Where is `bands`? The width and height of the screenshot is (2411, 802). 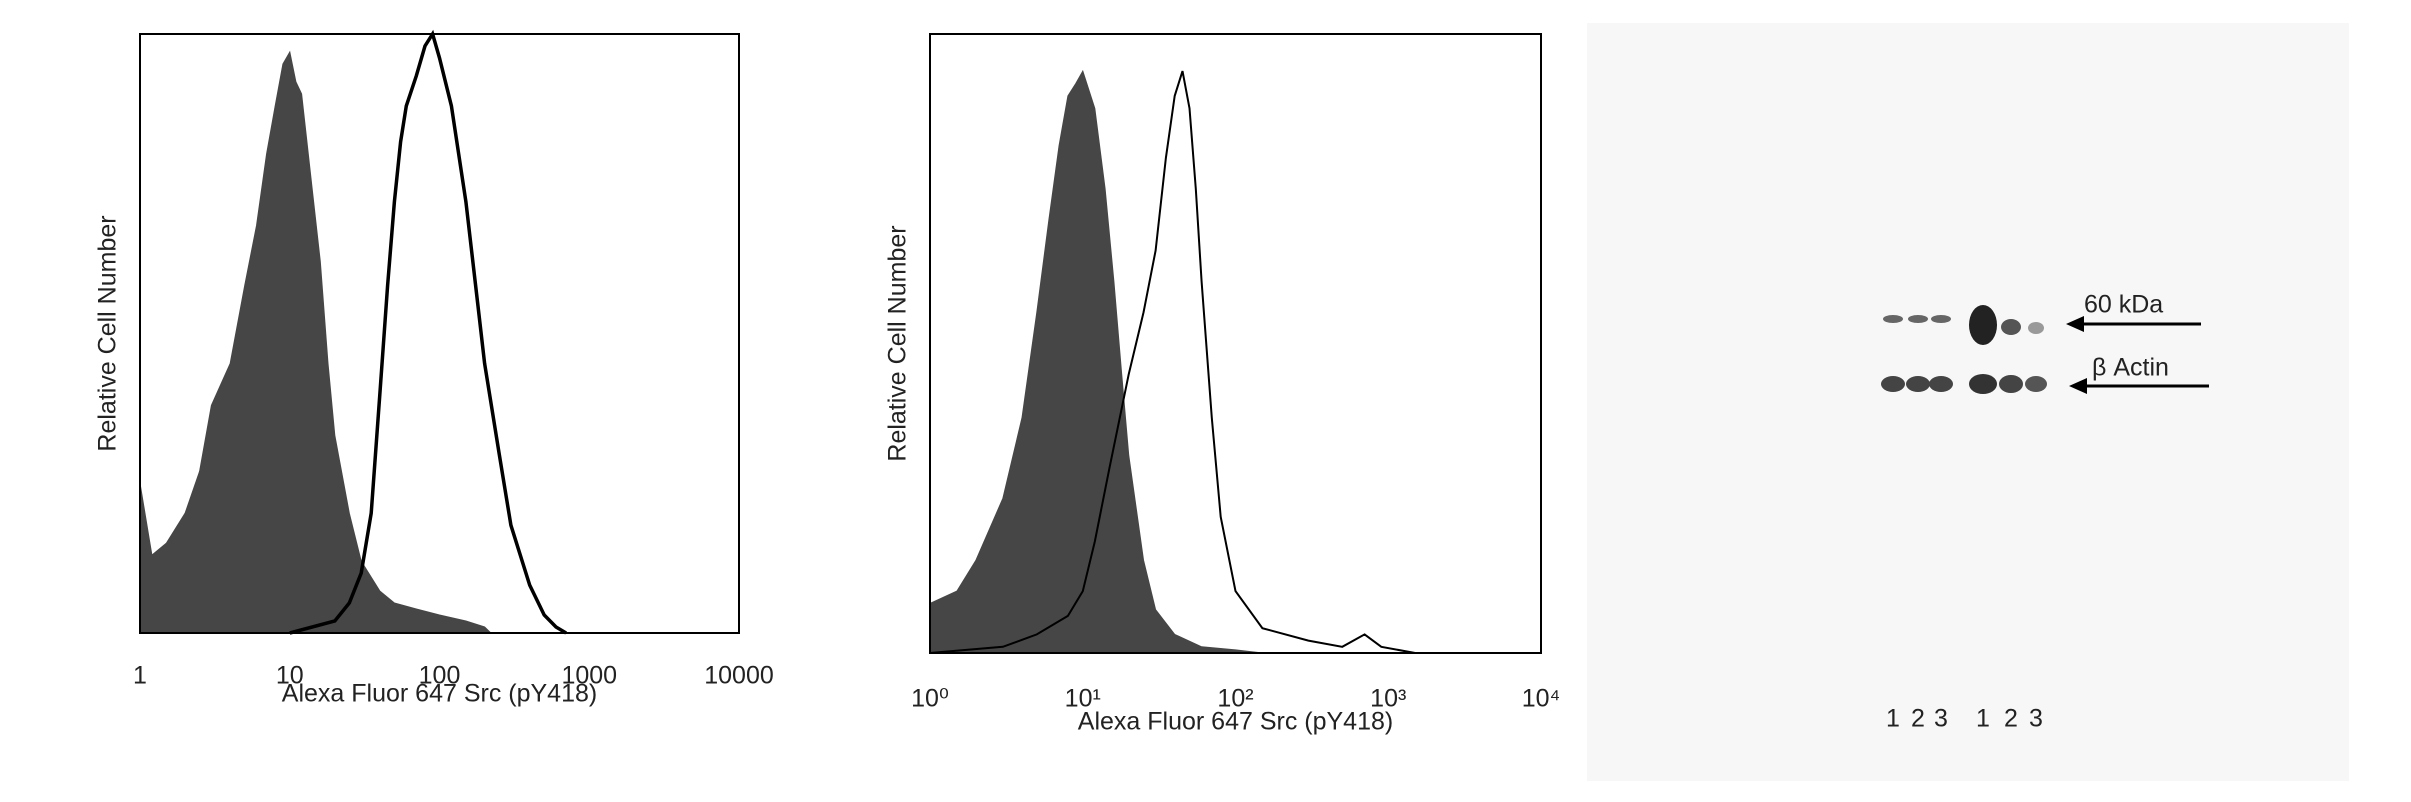 bands is located at coordinates (1964, 349).